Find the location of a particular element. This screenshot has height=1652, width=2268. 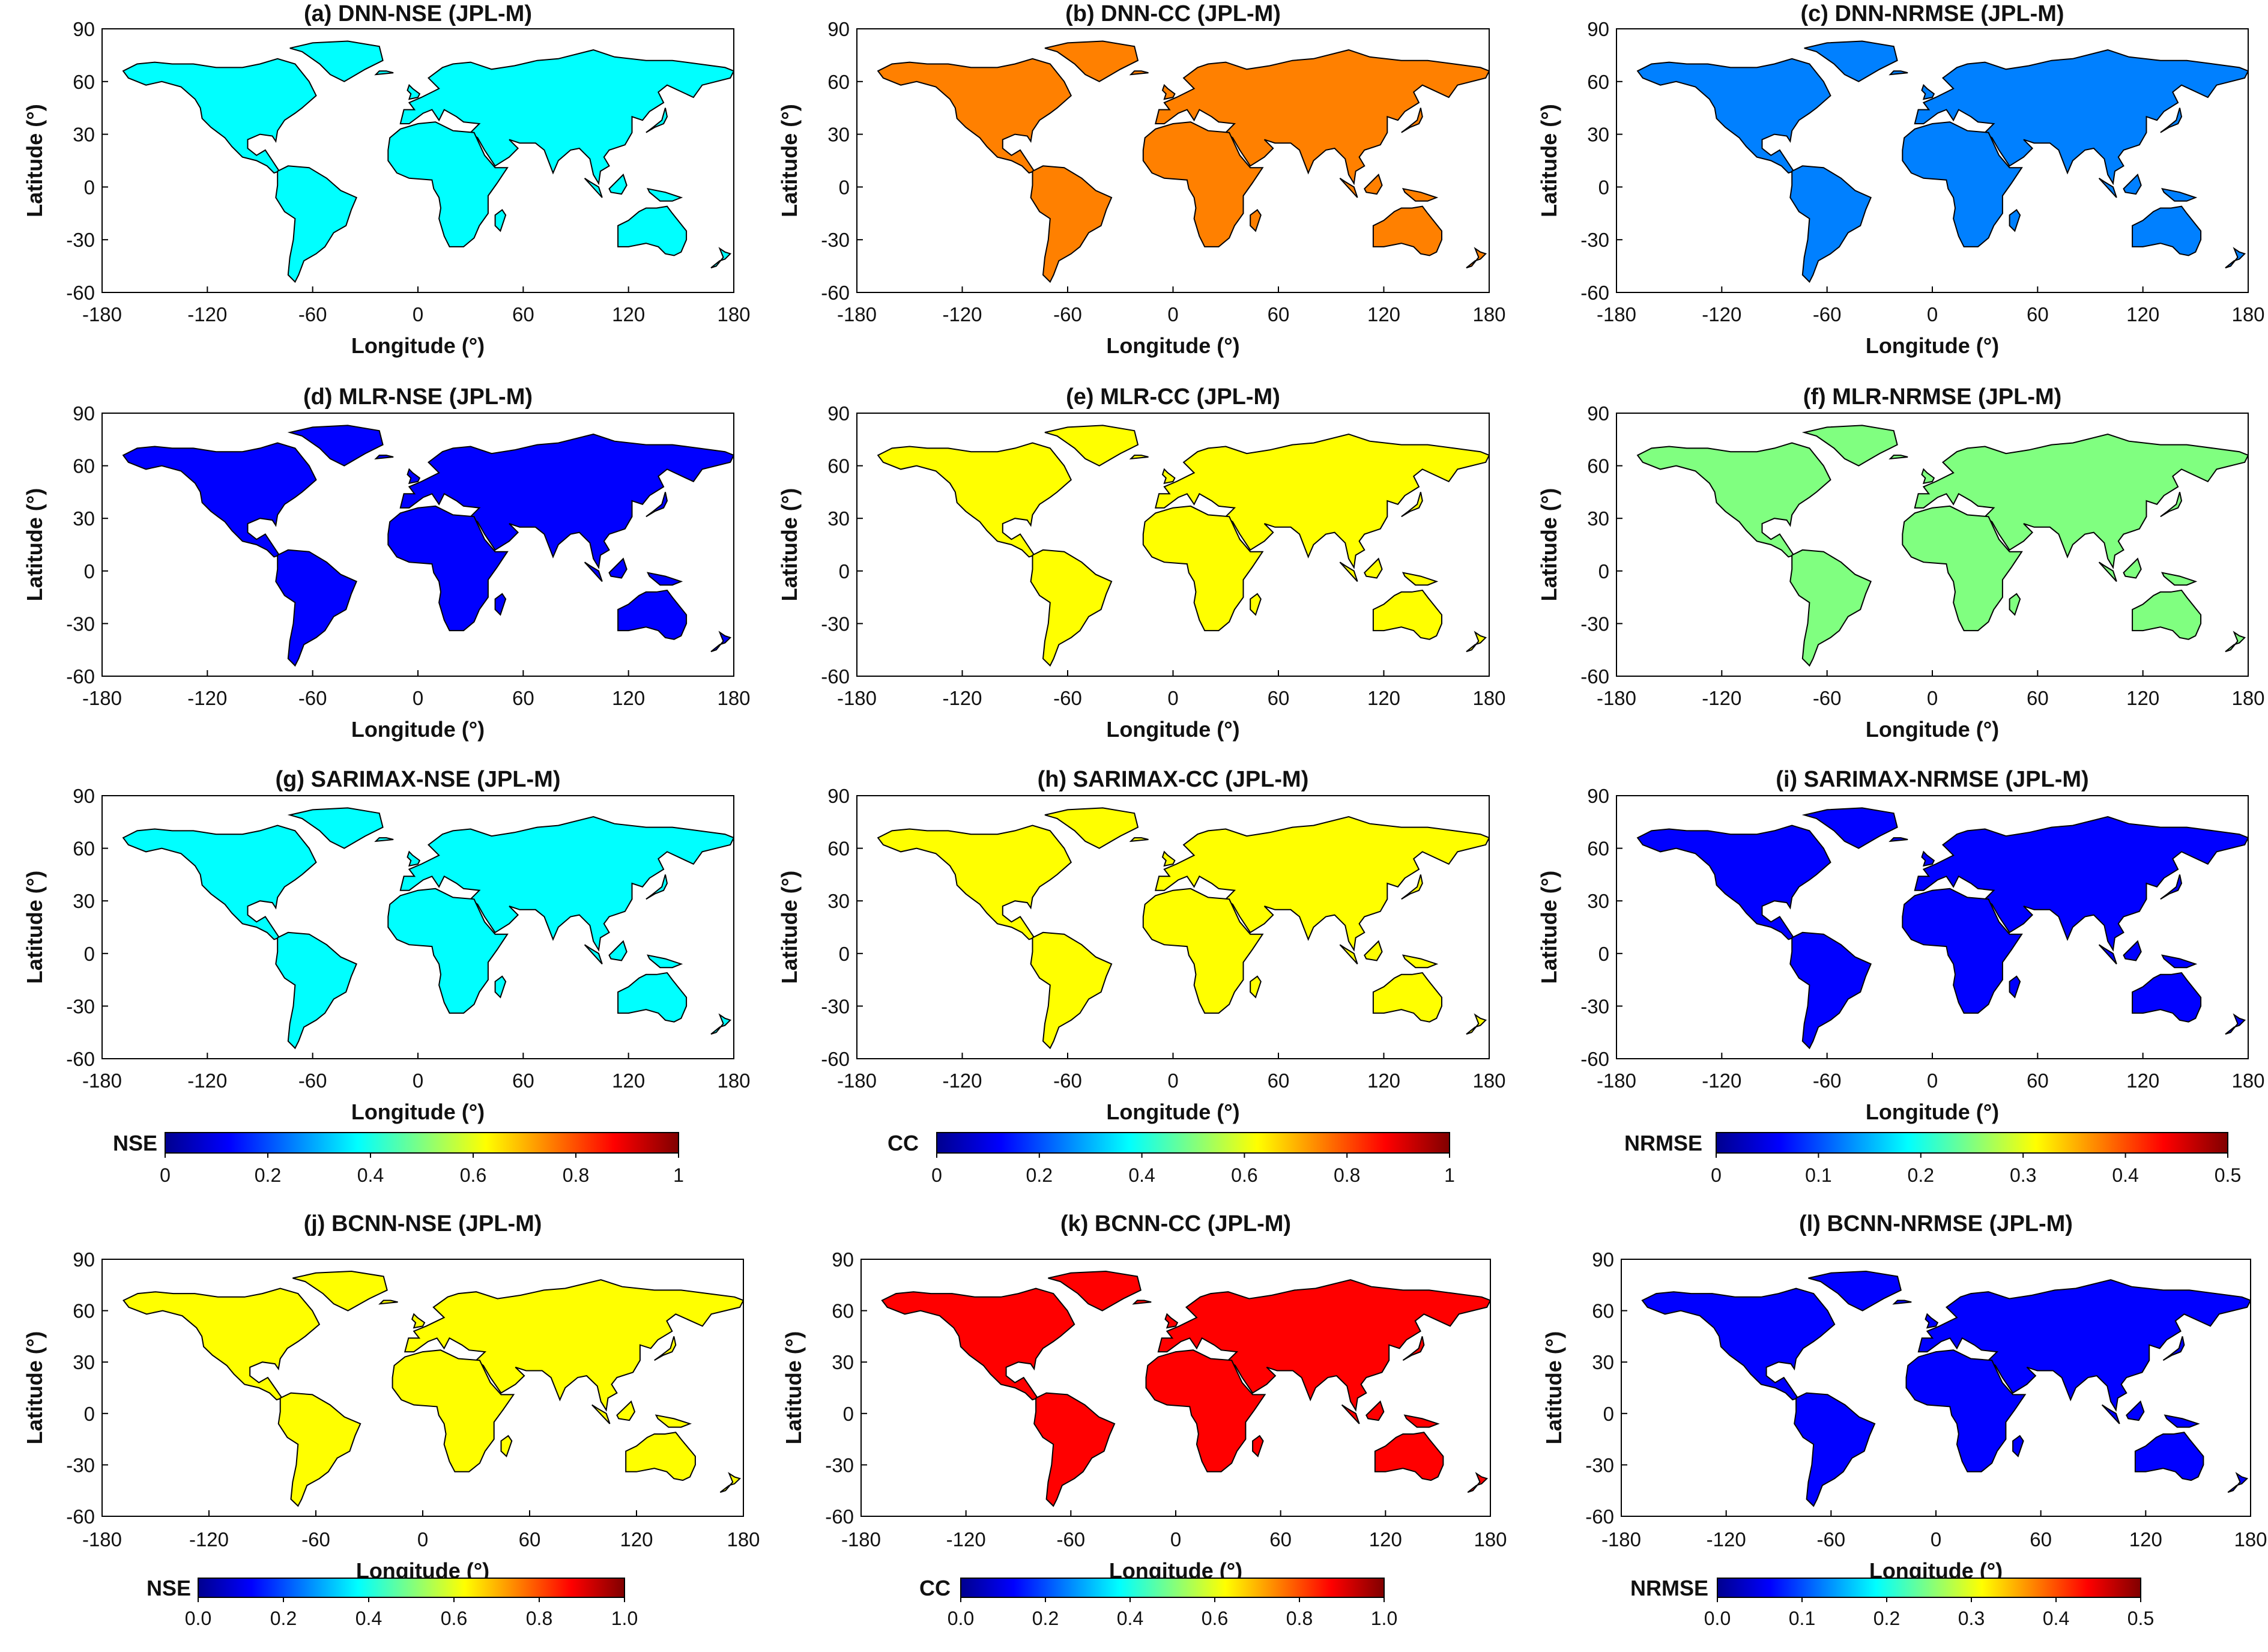

colorbar-tick-label: 0.8 is located at coordinates (576, 1175).